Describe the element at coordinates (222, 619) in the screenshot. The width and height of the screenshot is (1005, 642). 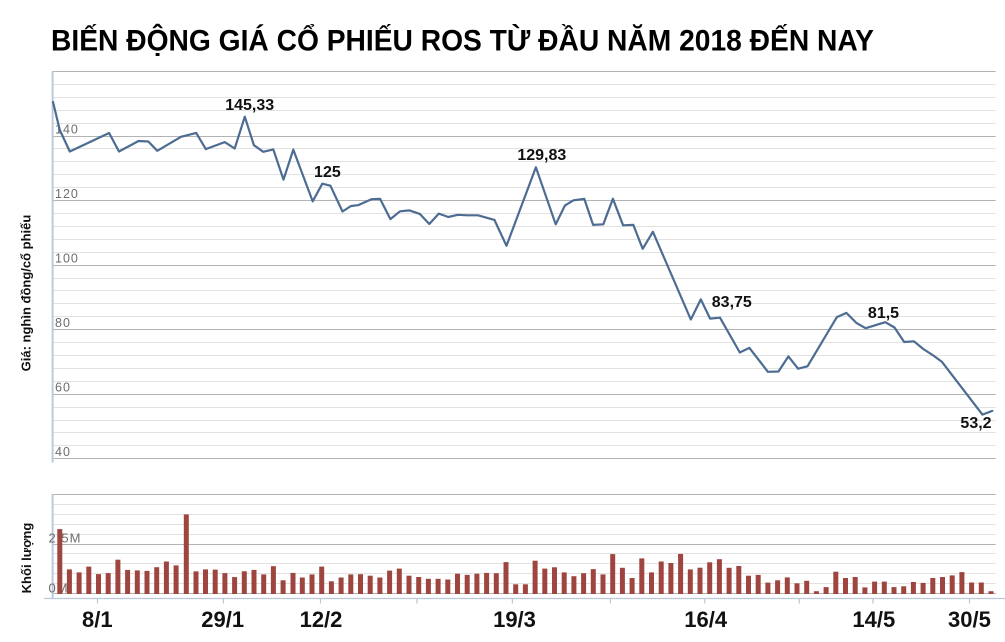
I see `svg-text: 29/1` at that location.